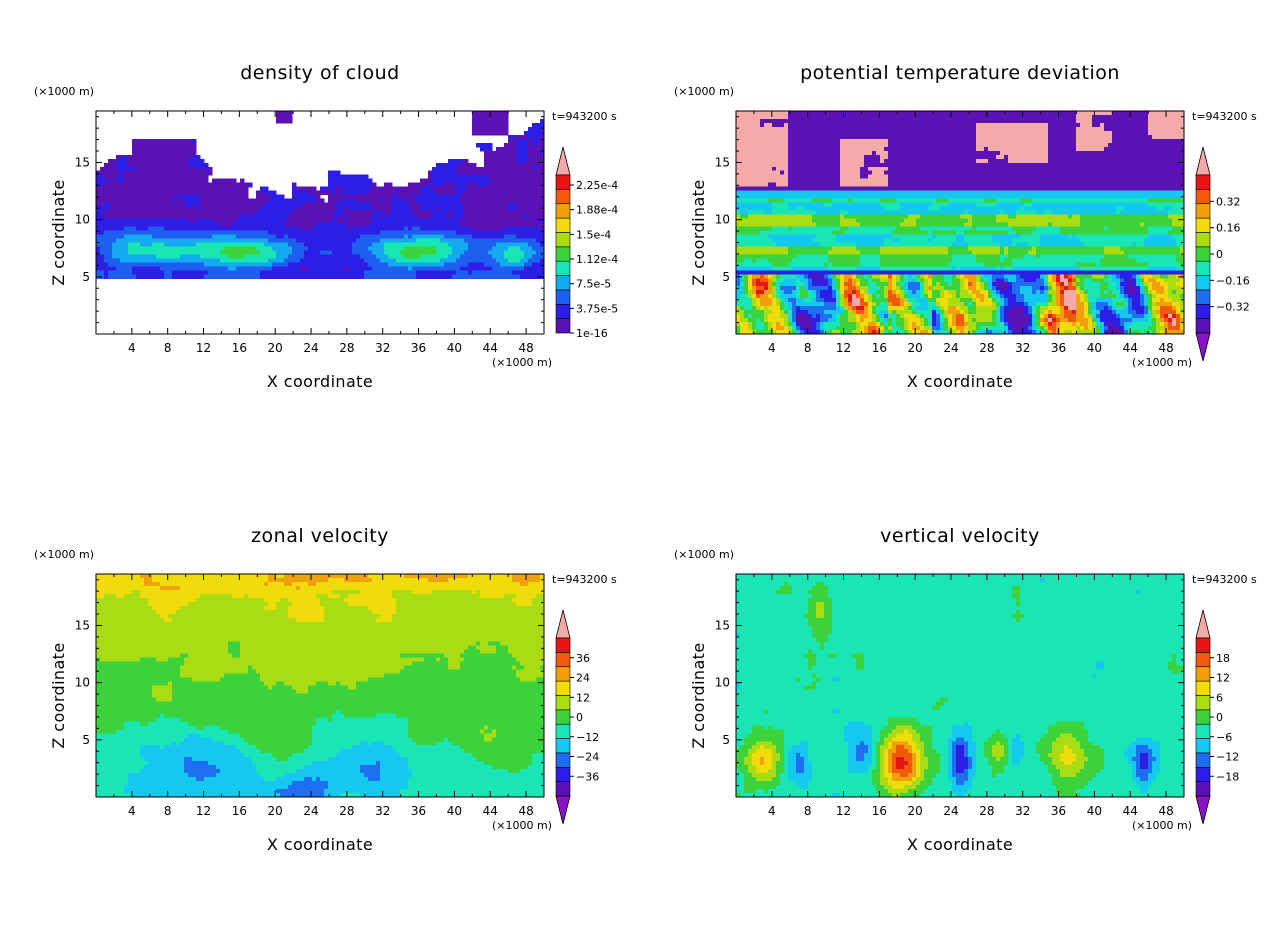 This screenshot has width=1280, height=926. Describe the element at coordinates (960, 223) in the screenshot. I see `heatmap-field` at that location.